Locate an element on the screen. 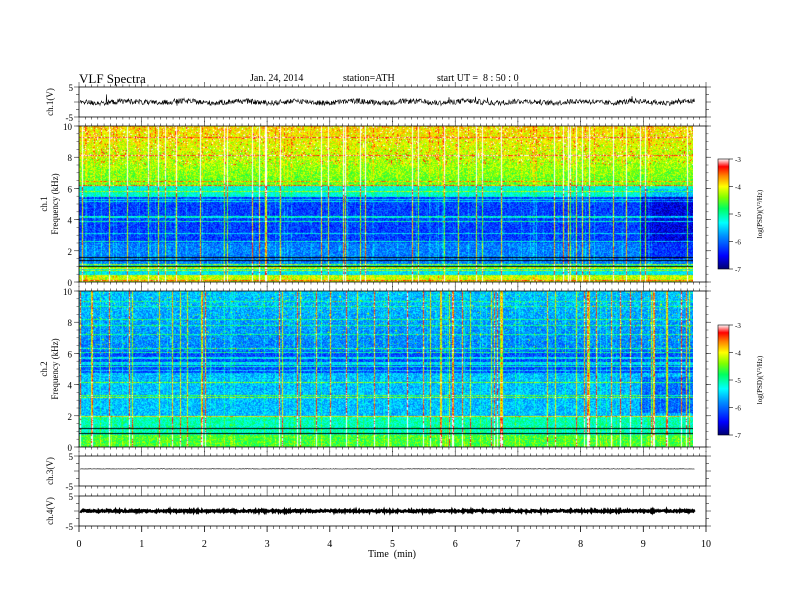 This screenshot has height=612, width=792. x-tick-label: 2 is located at coordinates (204, 544).